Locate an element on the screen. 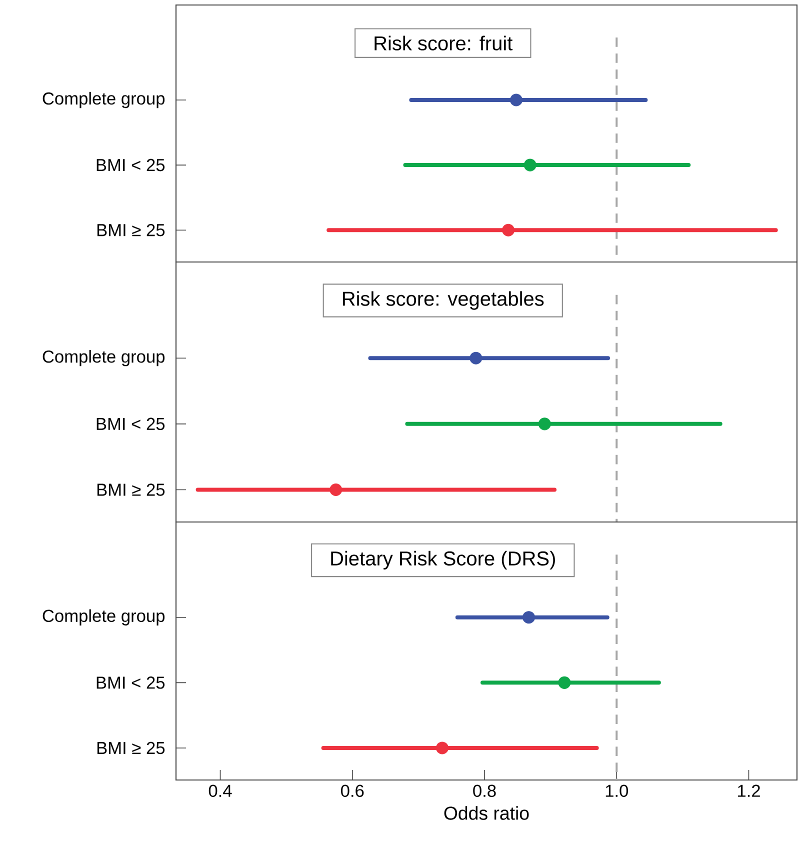  chart-title: Risk score: vegetables is located at coordinates (443, 300).